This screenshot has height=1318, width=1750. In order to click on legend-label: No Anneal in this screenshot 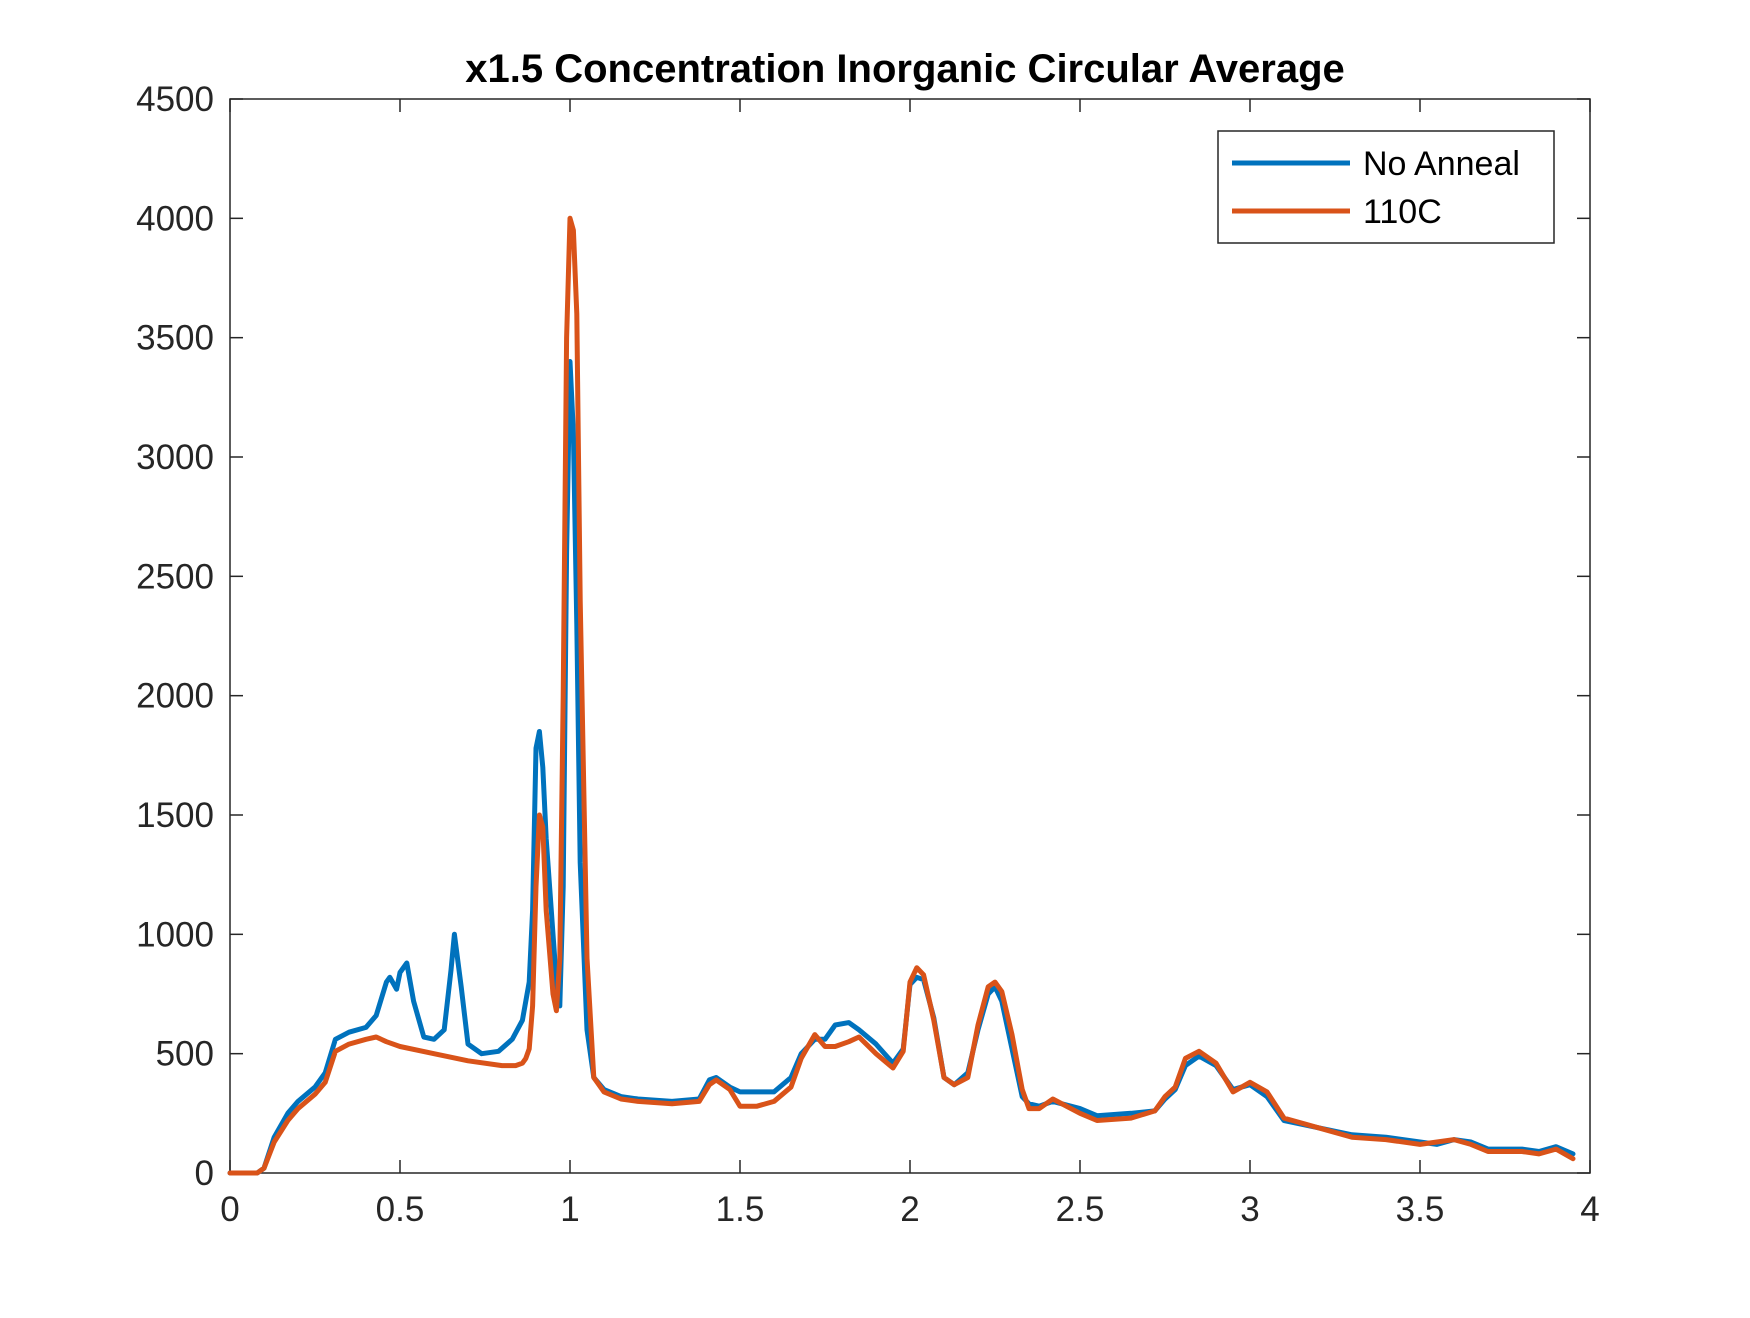, I will do `click(1441, 164)`.